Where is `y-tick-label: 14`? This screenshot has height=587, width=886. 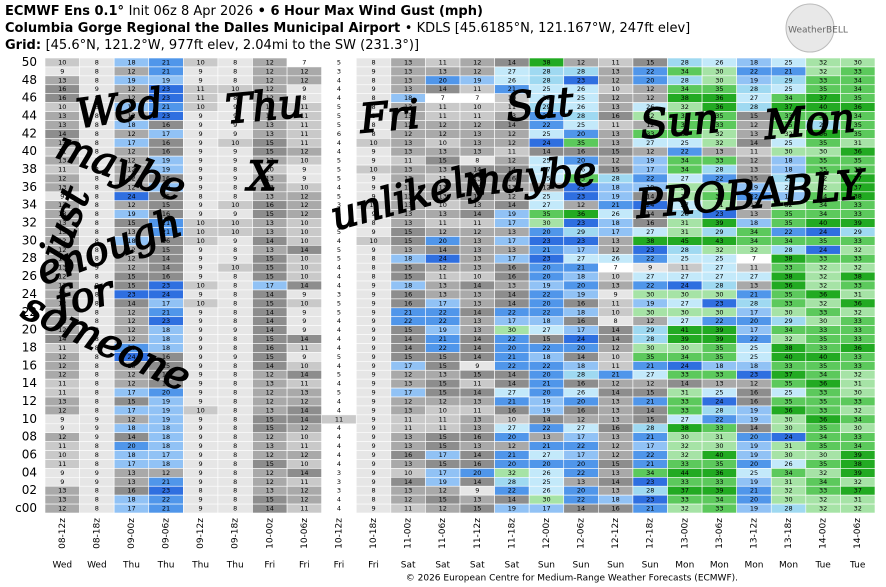
y-tick-label: 14 is located at coordinates (29, 383).